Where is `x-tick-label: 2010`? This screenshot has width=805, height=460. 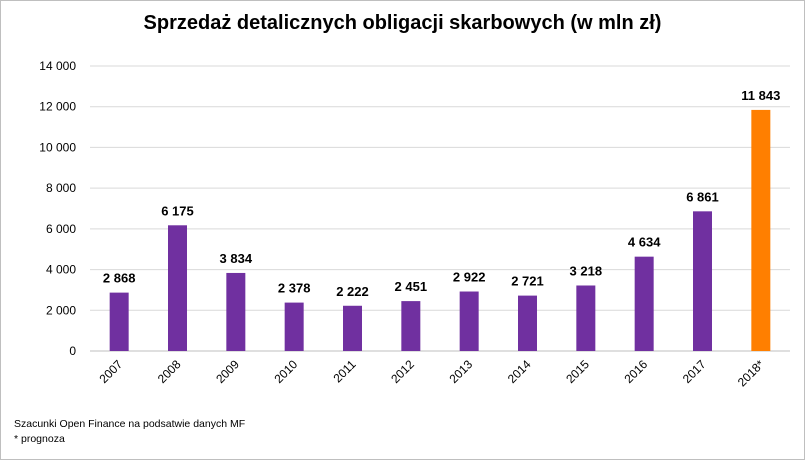 x-tick-label: 2010 is located at coordinates (286, 371).